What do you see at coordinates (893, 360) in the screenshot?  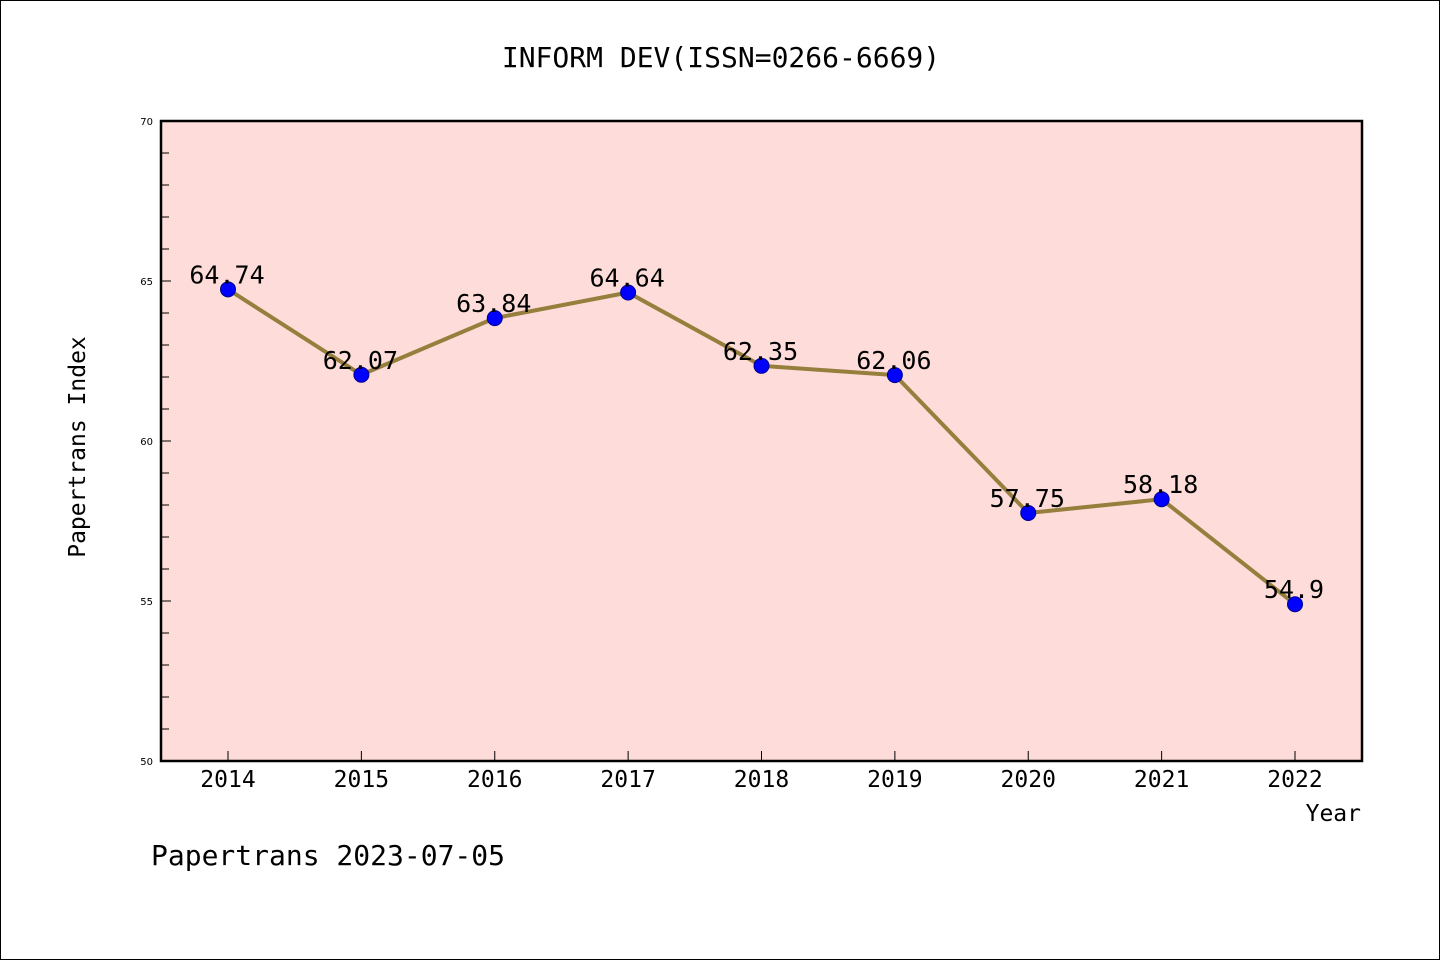 I see `data-label: 62.06` at bounding box center [893, 360].